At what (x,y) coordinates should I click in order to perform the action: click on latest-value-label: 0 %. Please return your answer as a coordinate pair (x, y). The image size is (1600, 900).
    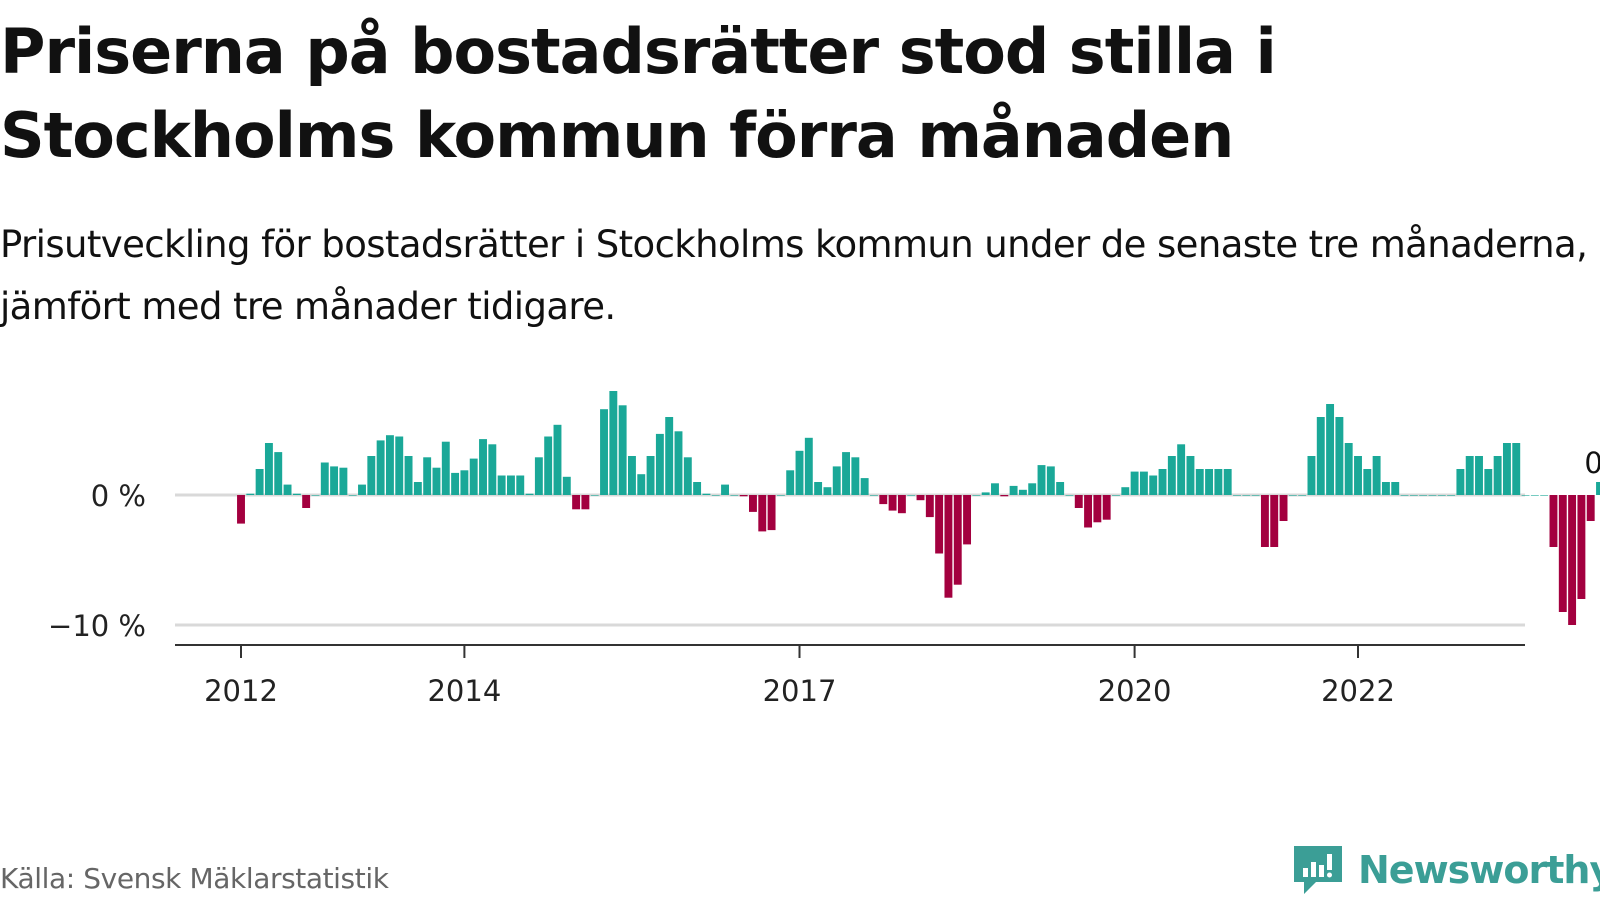
    Looking at the image, I should click on (1592, 463).